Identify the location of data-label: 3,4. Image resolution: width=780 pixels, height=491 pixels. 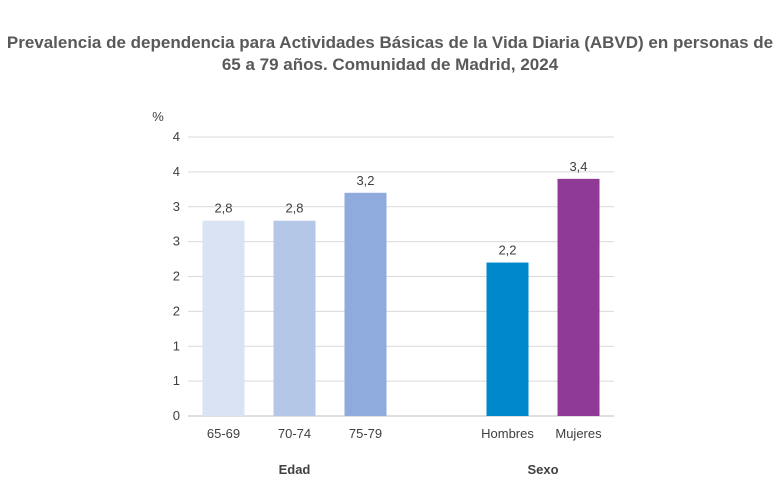
(578, 166).